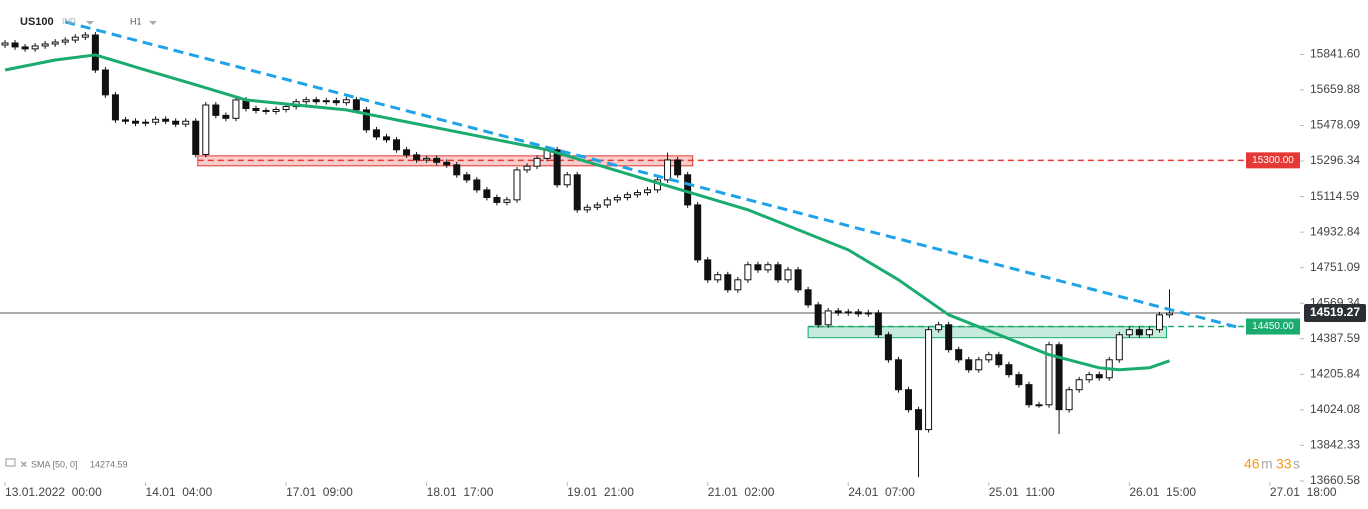 The image size is (1368, 509). I want to click on x-tick-label: 25.01 11:00, so click(1022, 492).